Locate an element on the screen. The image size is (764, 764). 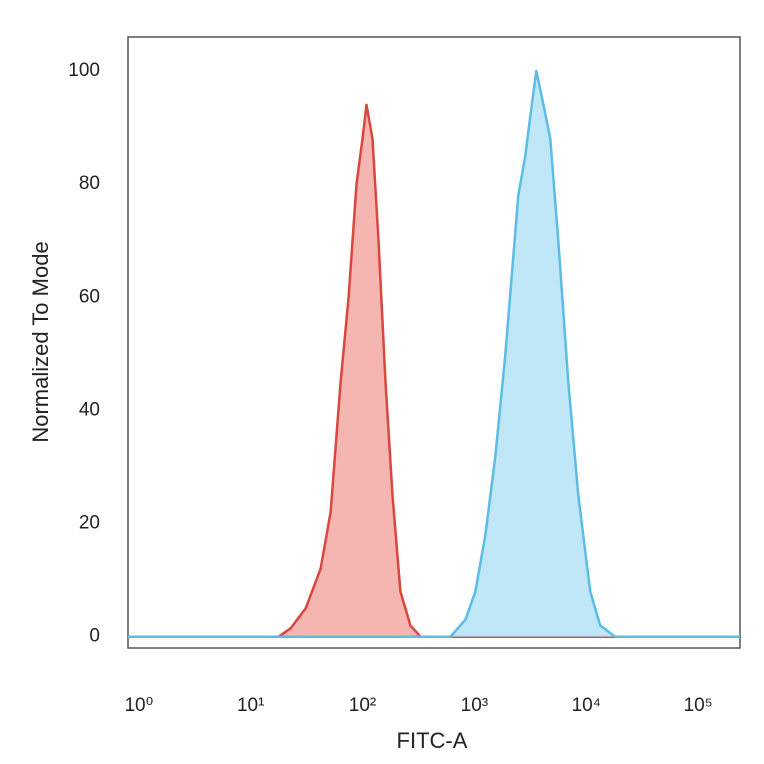
y-tick-label: 40 is located at coordinates (89, 409).